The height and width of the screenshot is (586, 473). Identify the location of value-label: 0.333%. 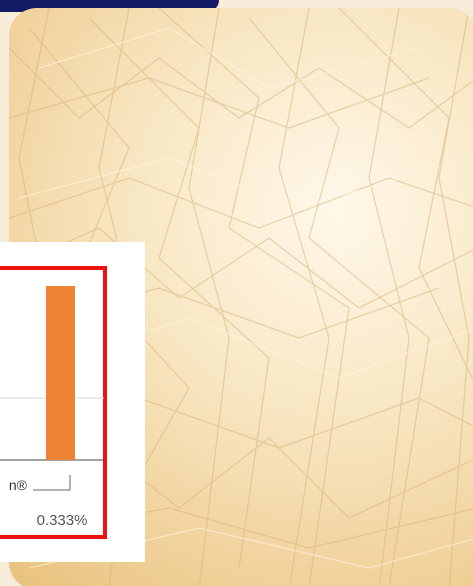
(62, 520).